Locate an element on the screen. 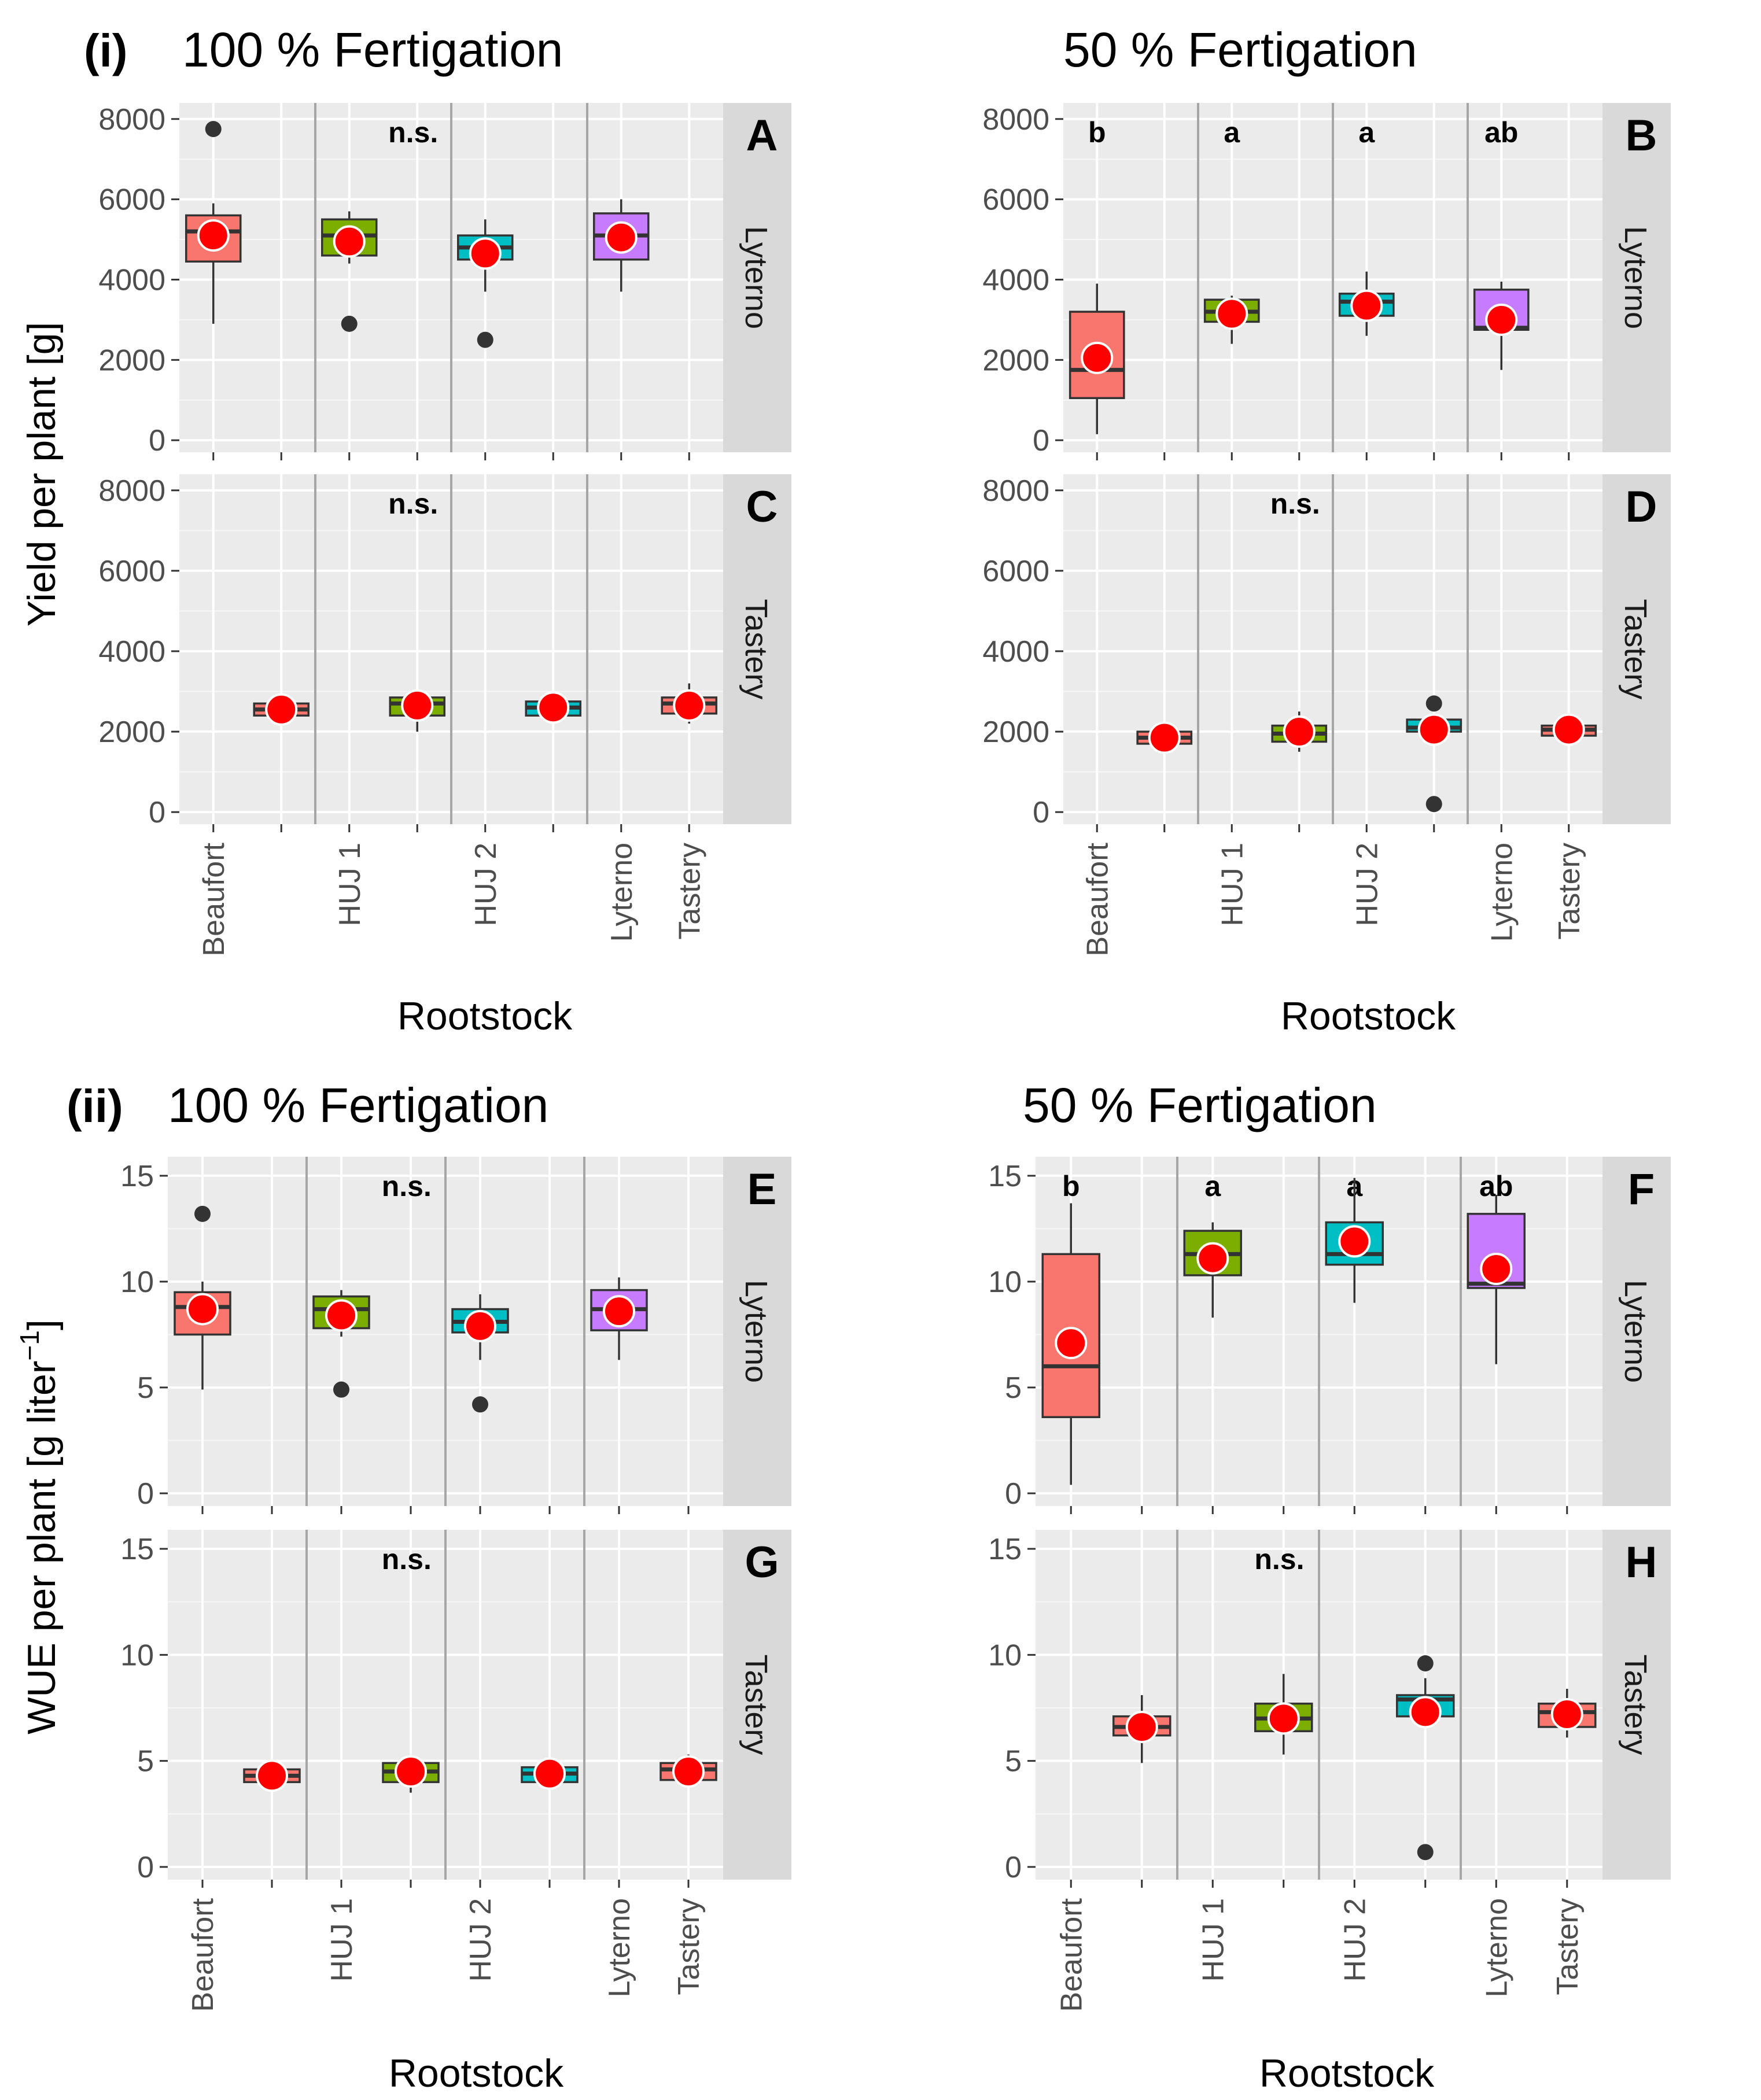  panel-g-letter: G is located at coordinates (762, 1562).